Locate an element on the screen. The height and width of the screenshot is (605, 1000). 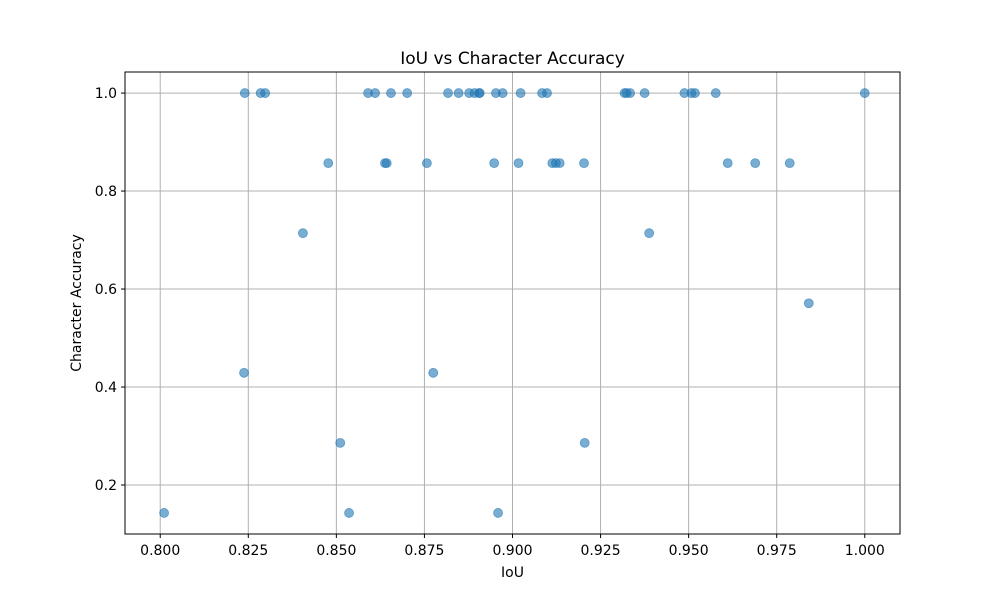
x-tick-label: 0.975 is located at coordinates (777, 551).